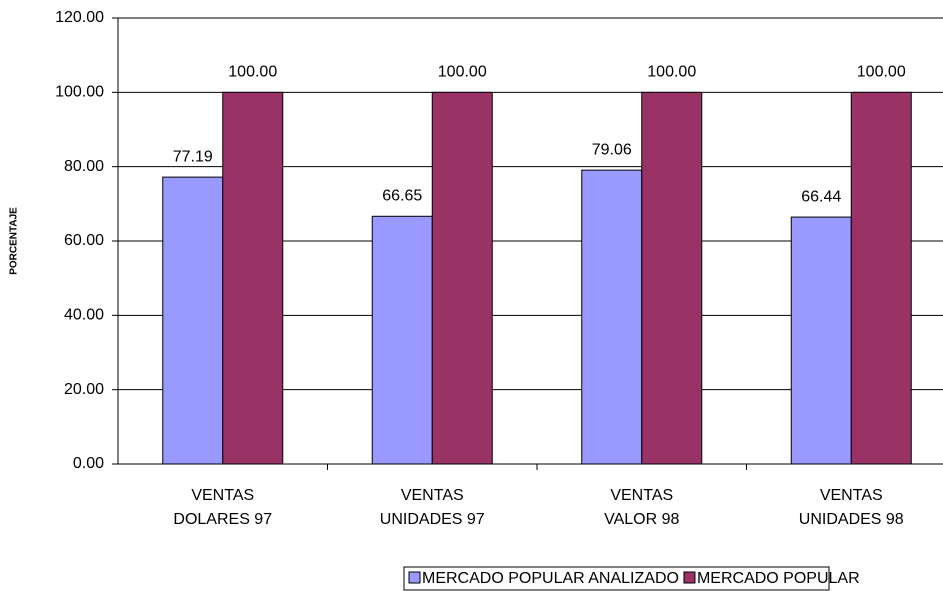  Describe the element at coordinates (14, 241) in the screenshot. I see `y-axis-label: PORCENTAJE` at that location.